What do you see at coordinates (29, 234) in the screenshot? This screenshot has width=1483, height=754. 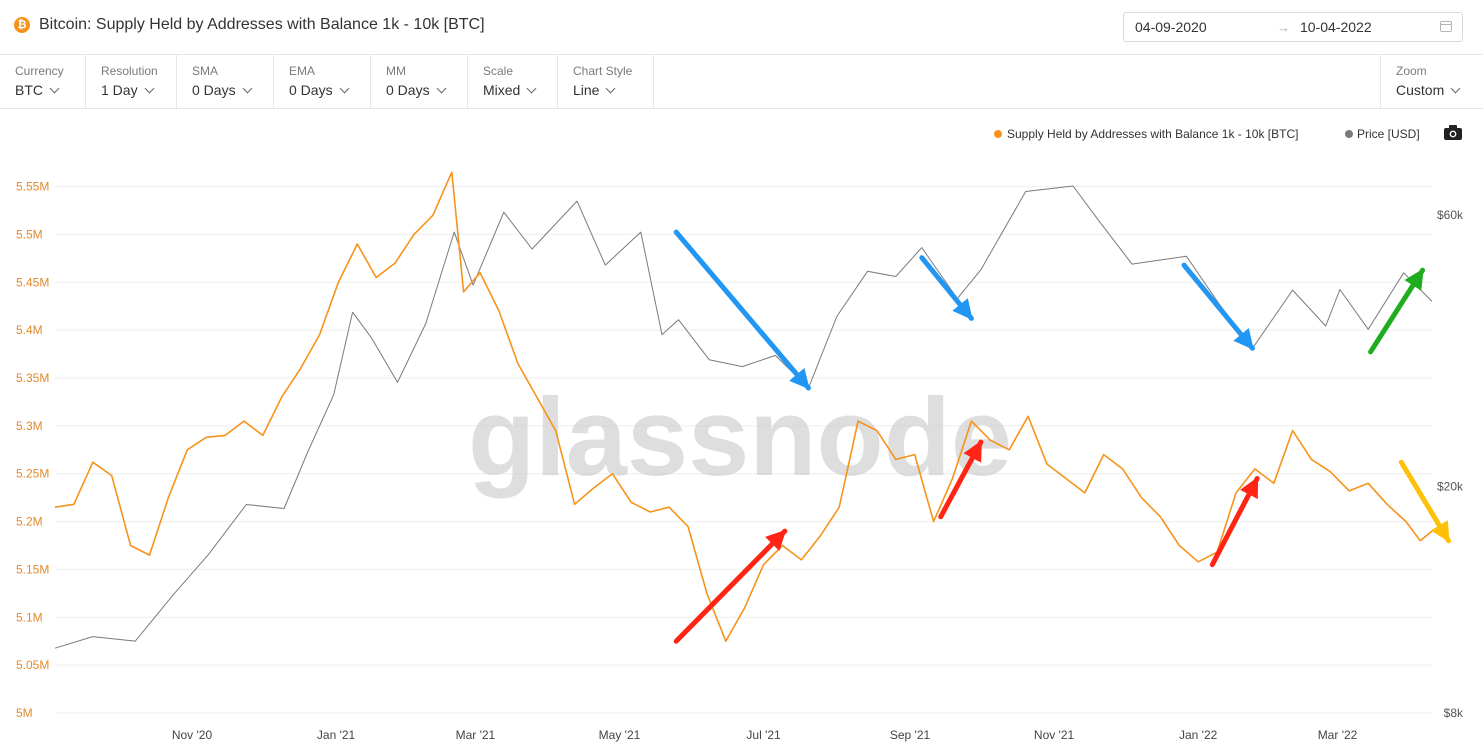 I see `left-axis-tick-label: 5.5M` at bounding box center [29, 234].